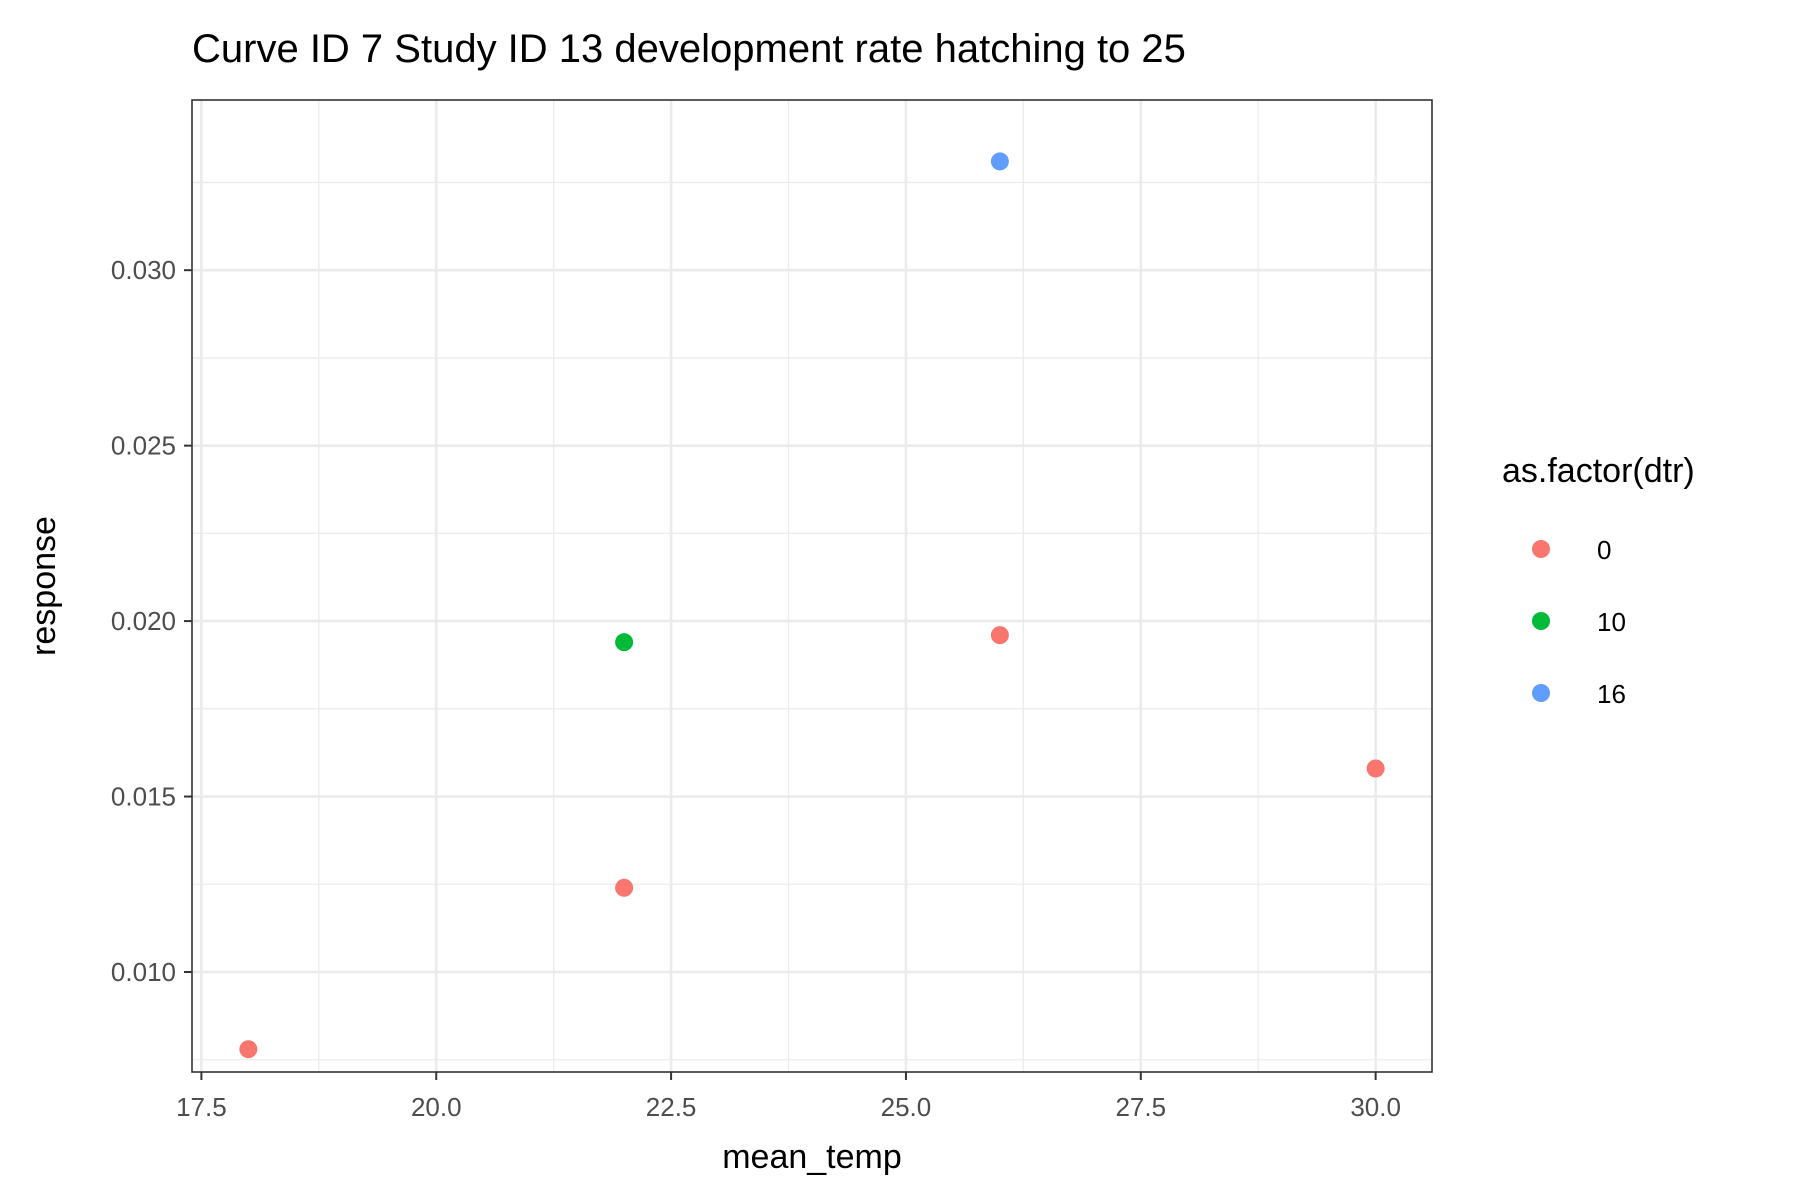 The image size is (1800, 1200). I want to click on y-tick-label: 0.025, so click(143, 446).